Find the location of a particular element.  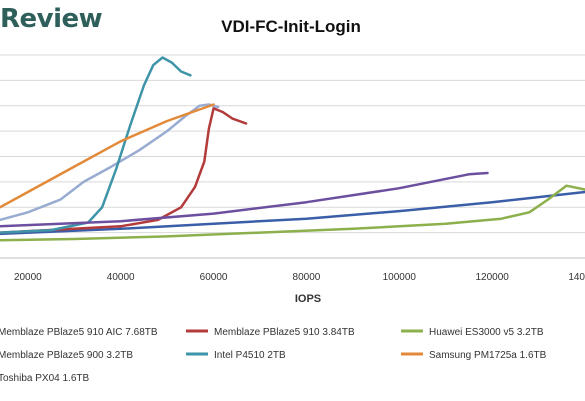

x-tick-label-3: 80000 is located at coordinates (307, 277).